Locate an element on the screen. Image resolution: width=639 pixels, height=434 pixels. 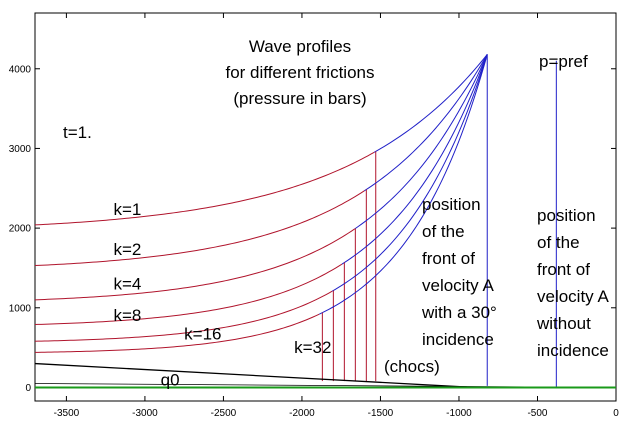
profile-label: k=8 is located at coordinates (128, 315).